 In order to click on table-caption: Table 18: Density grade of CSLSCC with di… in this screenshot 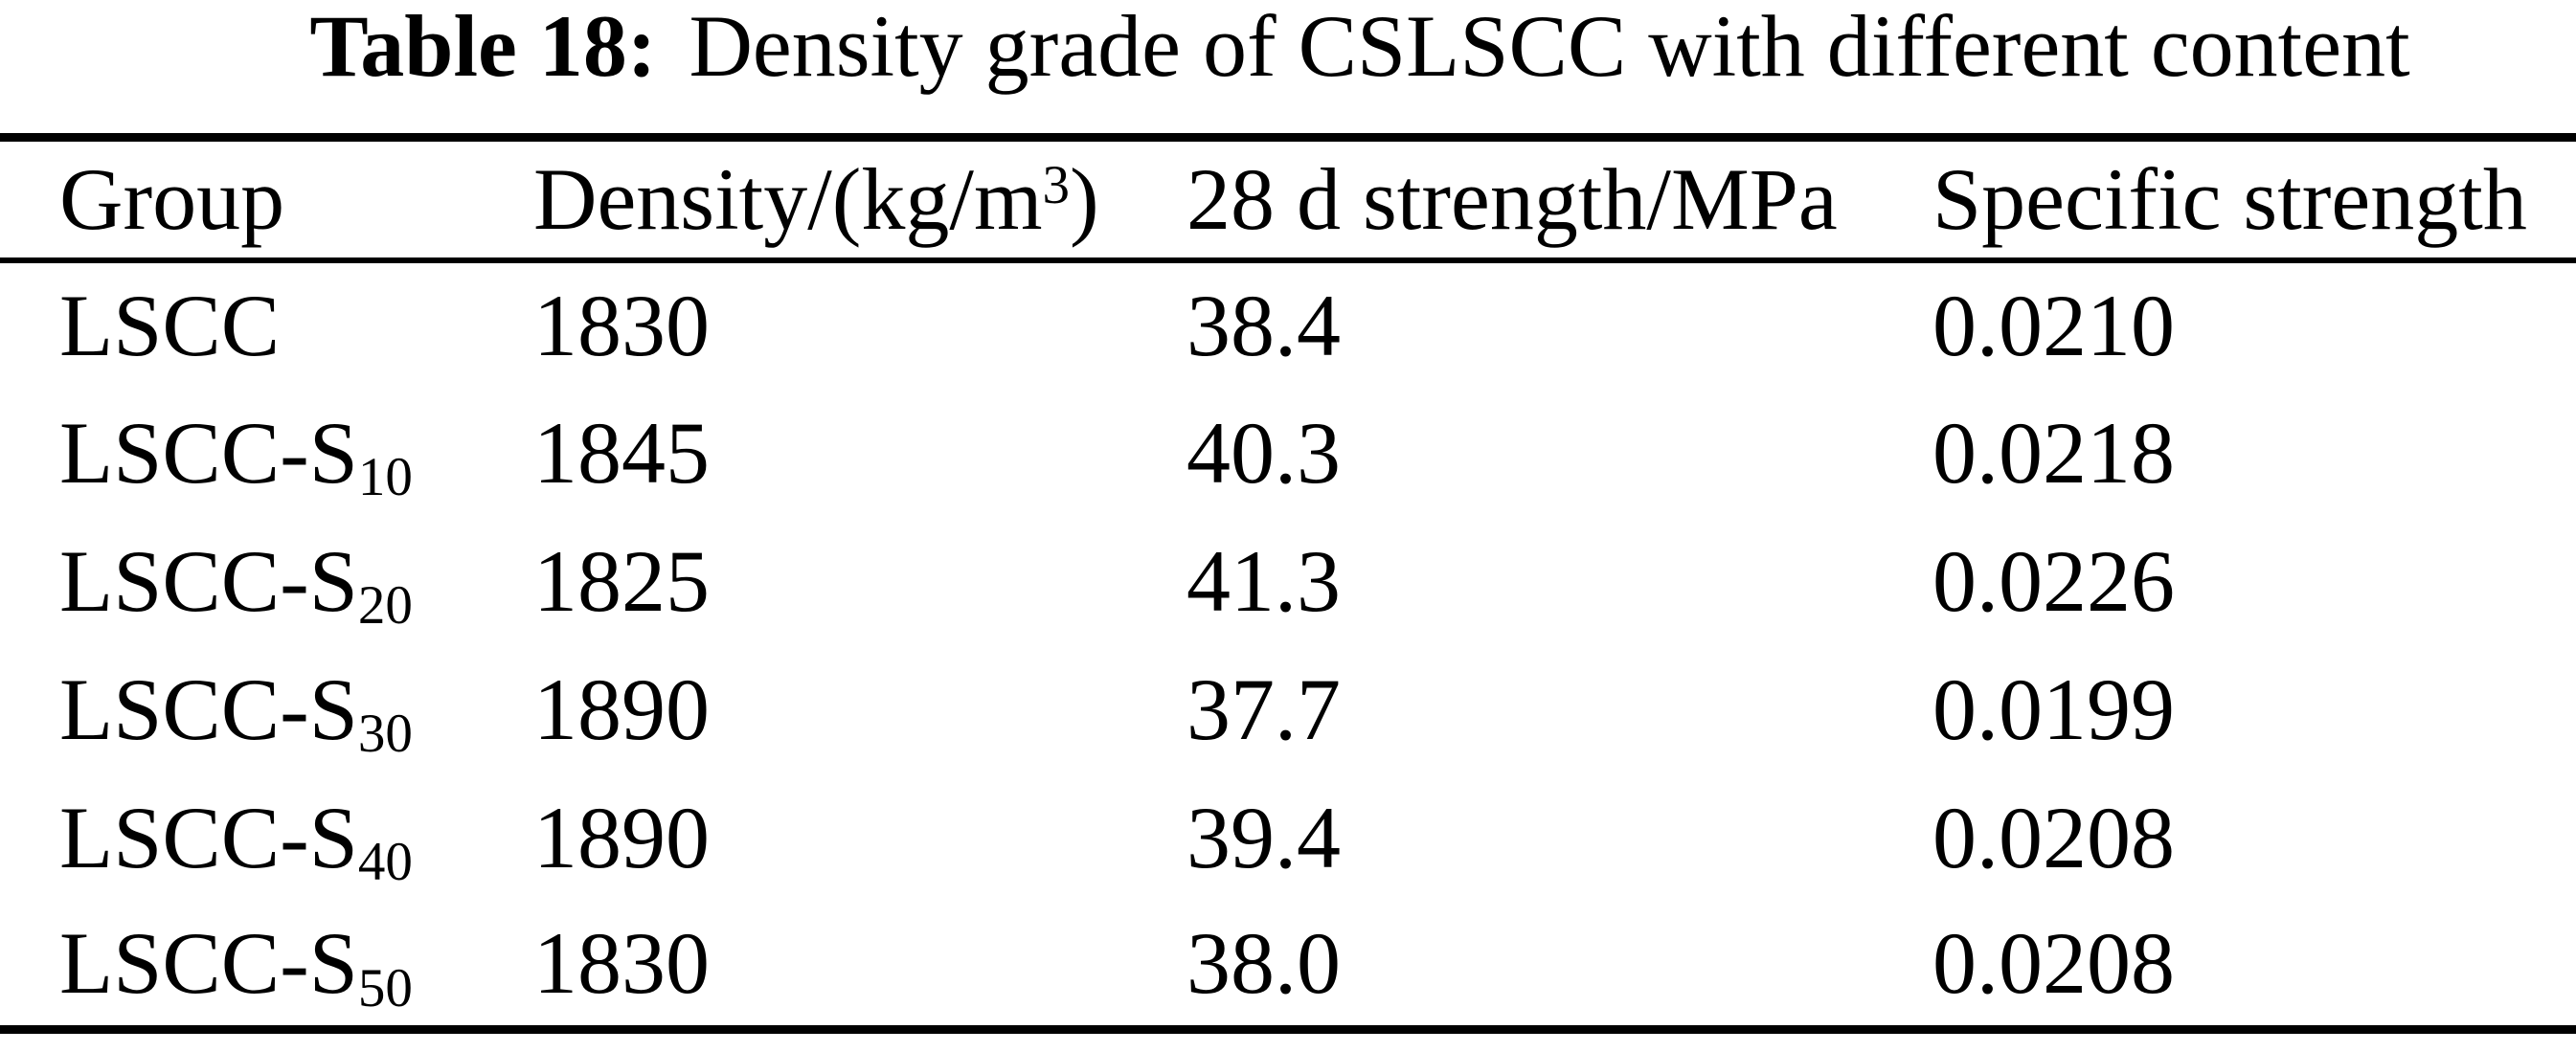, I will do `click(1288, 66)`.